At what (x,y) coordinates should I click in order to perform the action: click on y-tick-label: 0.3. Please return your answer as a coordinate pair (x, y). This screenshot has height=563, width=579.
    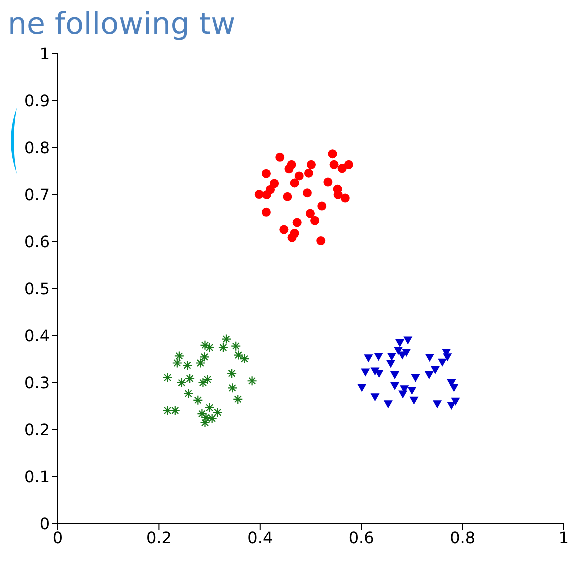
    Looking at the image, I should click on (37, 383).